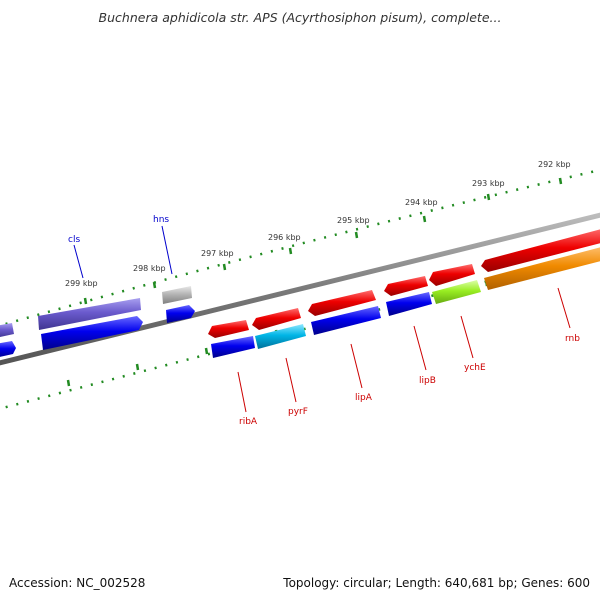 Image resolution: width=600 pixels, height=600 pixels. I want to click on kbp-label: 294 kbp, so click(421, 202).